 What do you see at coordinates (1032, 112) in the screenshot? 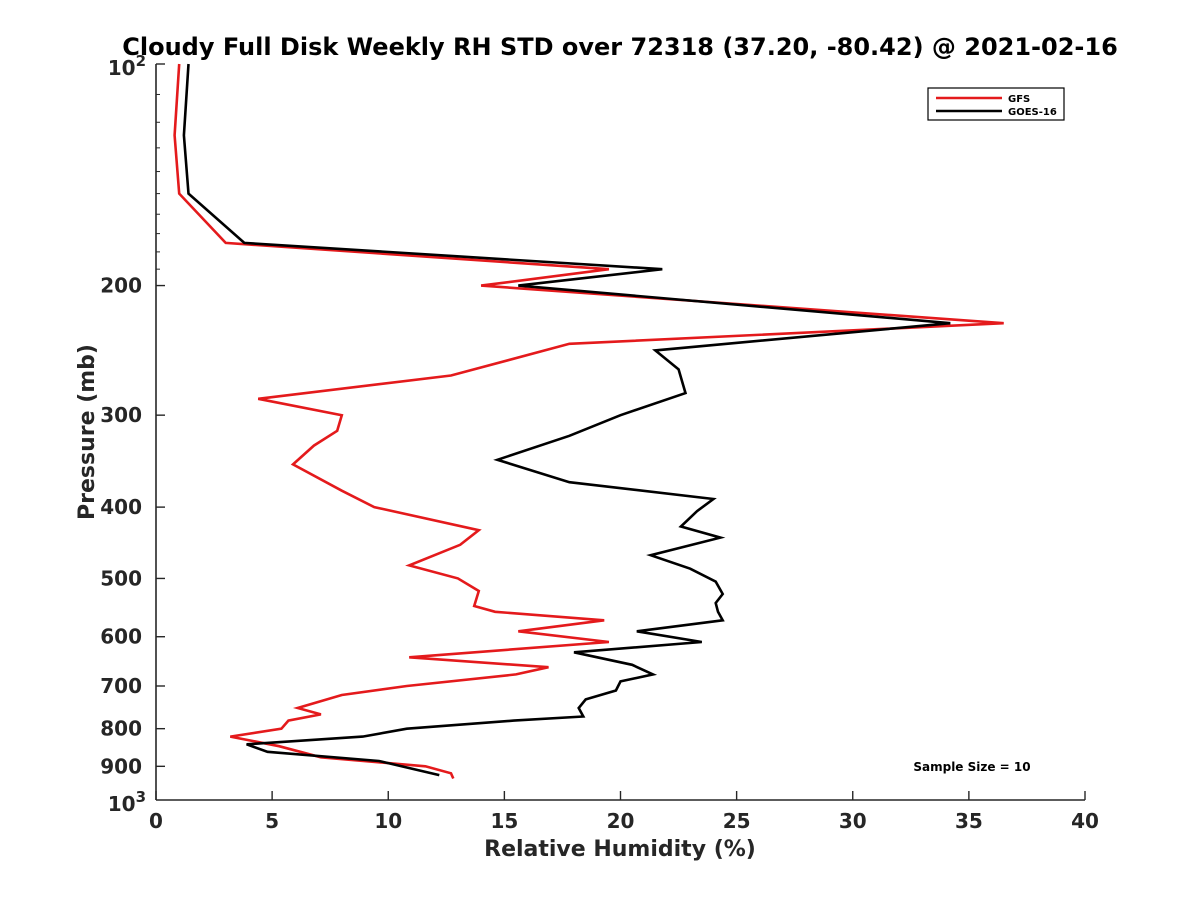
I see `legend-label-goes16: GOES-16` at bounding box center [1032, 112].